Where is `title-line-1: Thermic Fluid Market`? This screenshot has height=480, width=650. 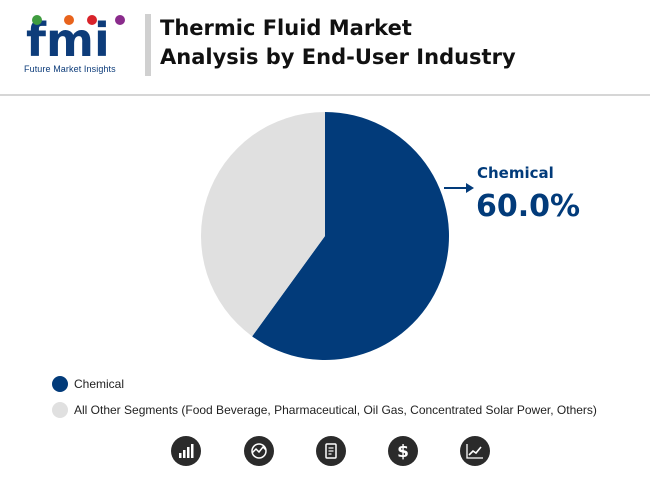 title-line-1: Thermic Fluid Market is located at coordinates (286, 28).